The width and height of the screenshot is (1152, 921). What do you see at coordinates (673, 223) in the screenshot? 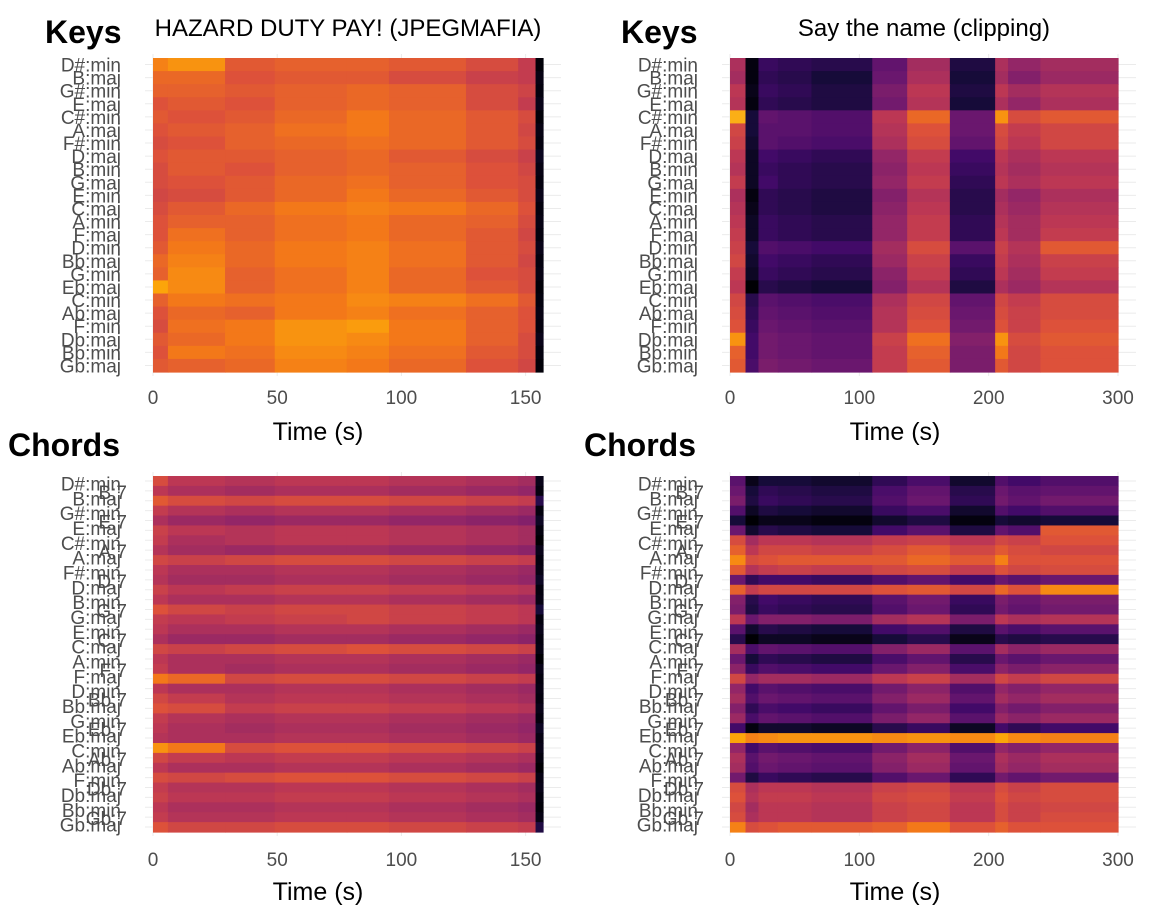
I see `y-tick-label: A:min` at bounding box center [673, 223].